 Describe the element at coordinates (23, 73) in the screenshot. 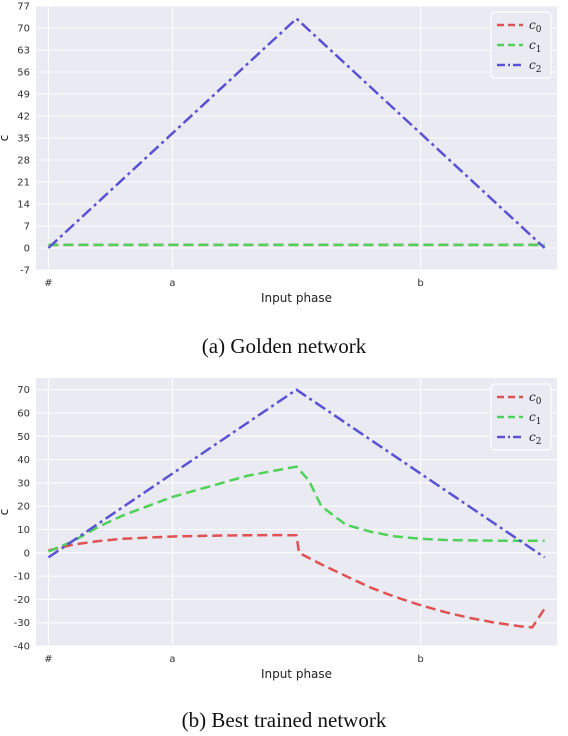

I see `y-tick-label: 56` at that location.